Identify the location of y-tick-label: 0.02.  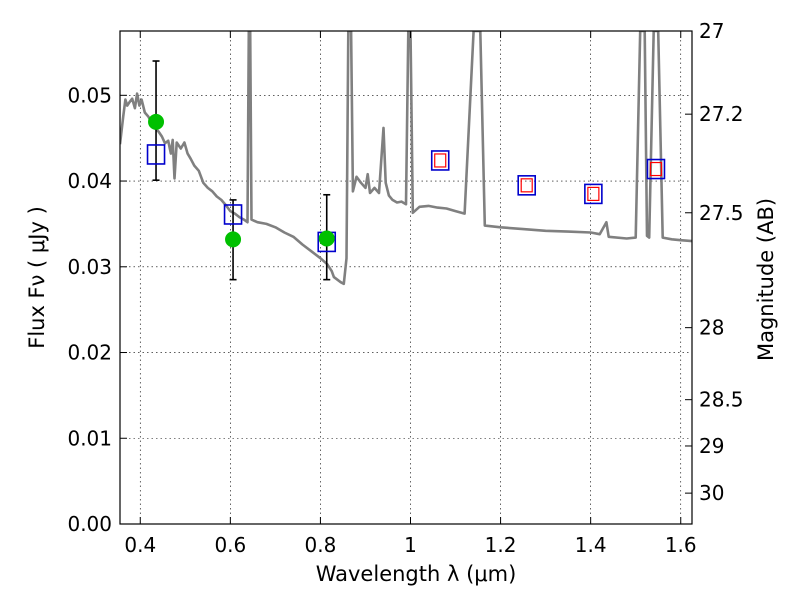
(89, 353).